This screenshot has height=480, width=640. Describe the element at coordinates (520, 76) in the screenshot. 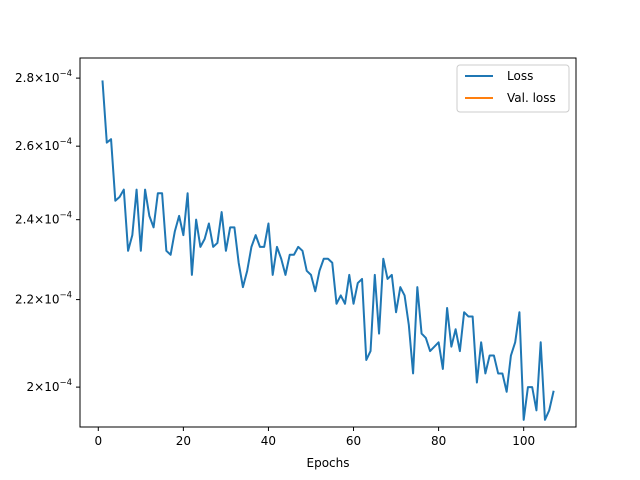

I see `legend-label-loss: Loss` at that location.